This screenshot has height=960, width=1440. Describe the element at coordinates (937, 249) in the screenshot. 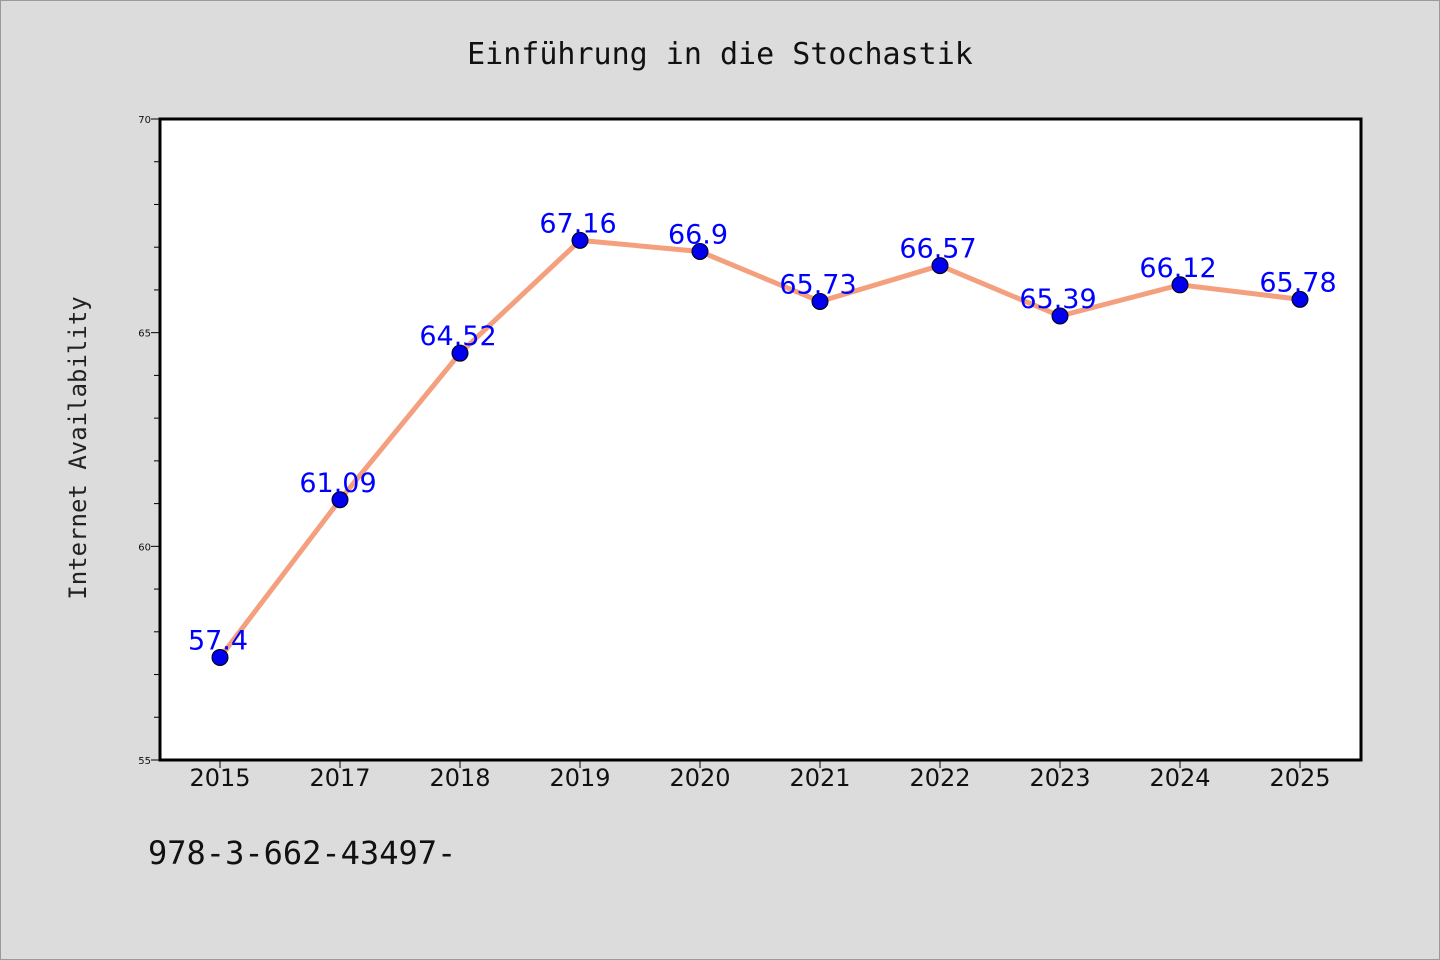

I see `data-label: 66.57` at that location.